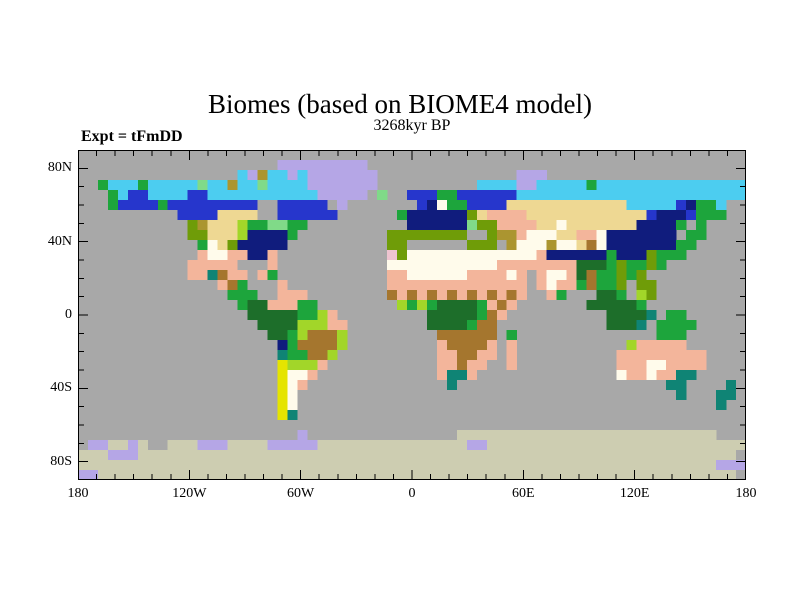 The image size is (800, 600). I want to click on x-axis-tick-label: 60W, so click(301, 493).